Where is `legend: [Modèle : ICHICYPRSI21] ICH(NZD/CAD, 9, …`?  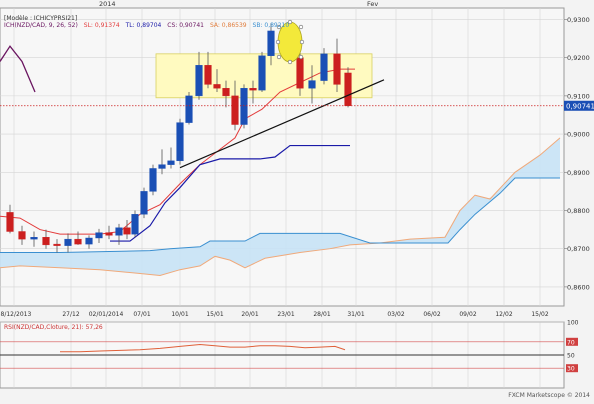 legend: [Modèle : ICHICYPRSI21] ICH(NZD/CAD, 9, … is located at coordinates (146, 22).